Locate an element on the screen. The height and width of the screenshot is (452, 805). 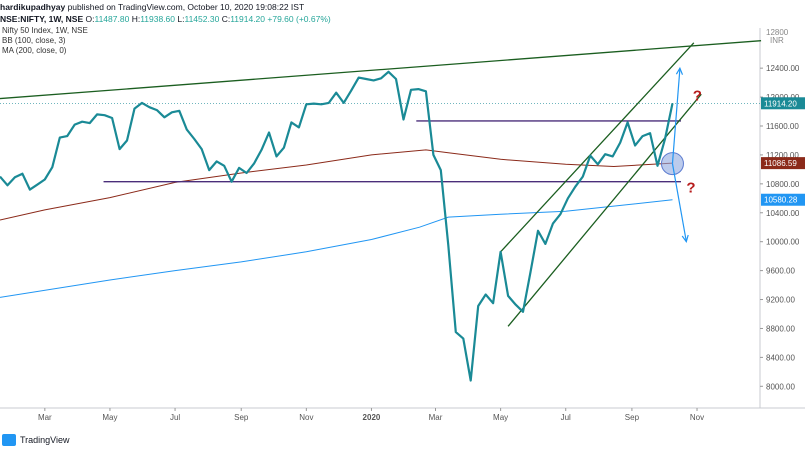
y-tick-label: 8800.00 is located at coordinates (780, 328).